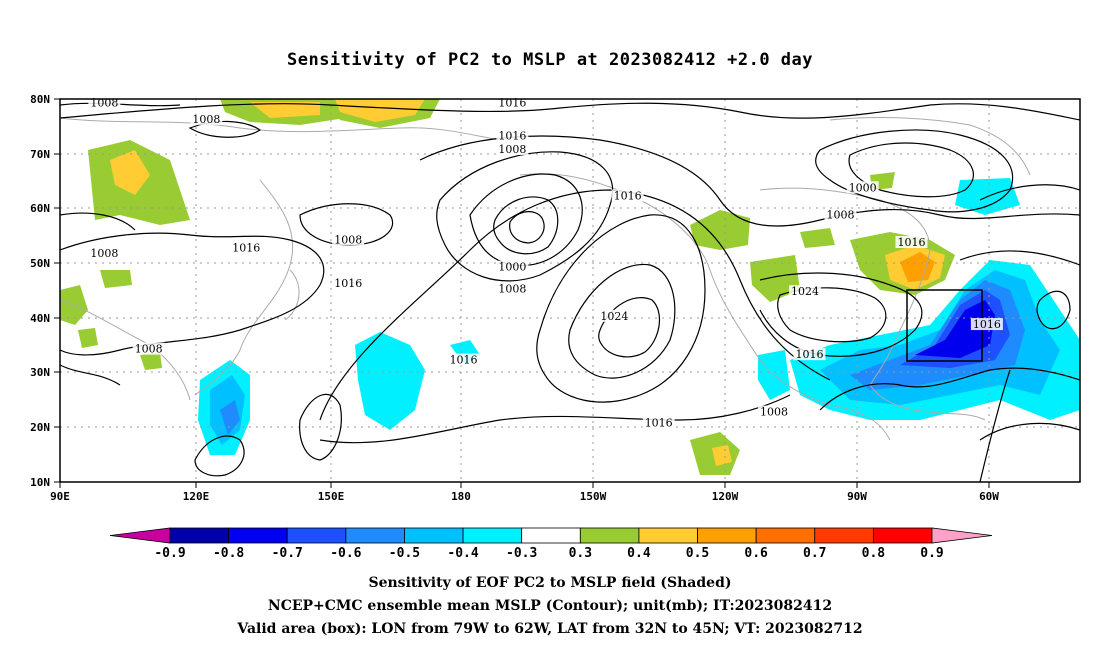 This screenshot has height=650, width=1100. I want to click on lat-label: 60N, so click(40, 208).